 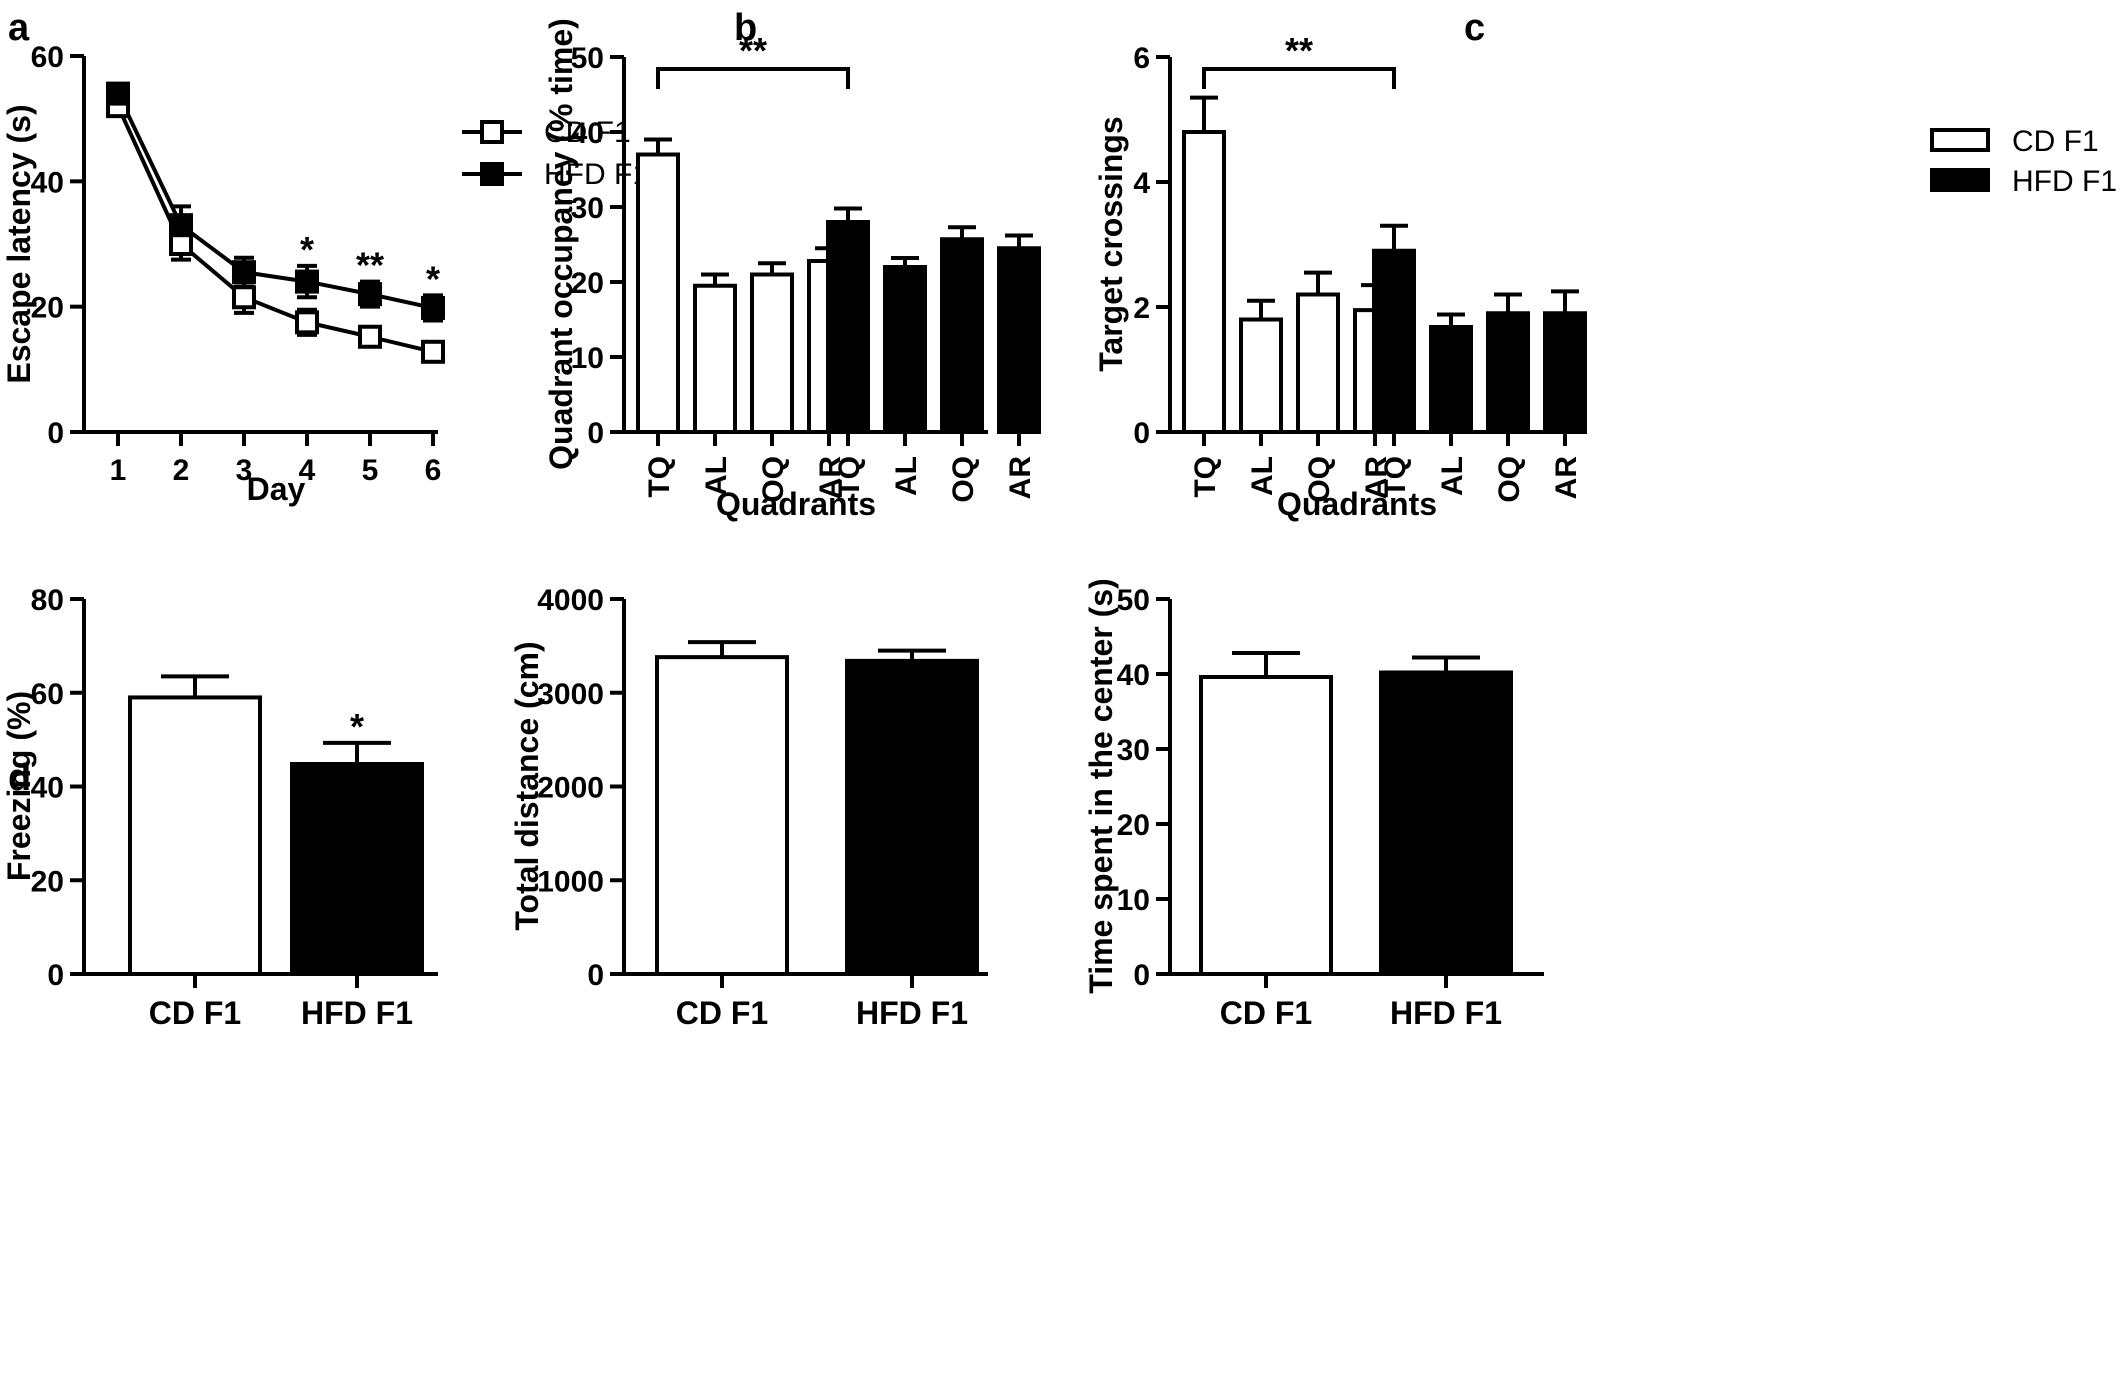 I want to click on legend-label: CD F1, so click(x=2055, y=141).